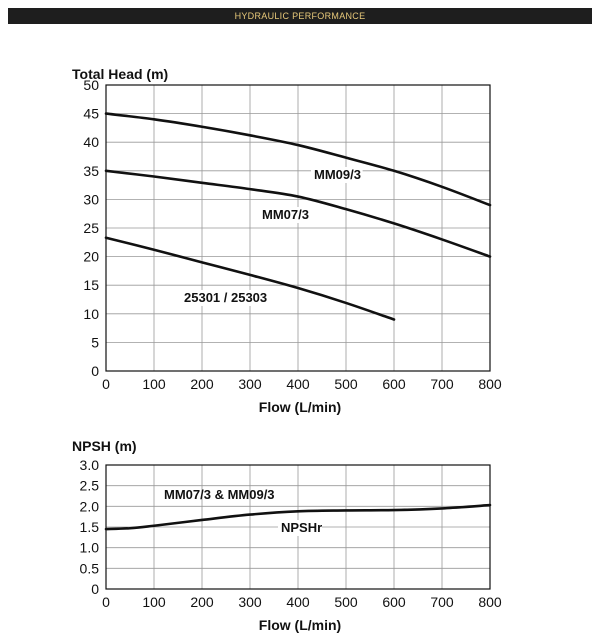  Describe the element at coordinates (90, 486) in the screenshot. I see `y-tick-label: 2.5` at that location.